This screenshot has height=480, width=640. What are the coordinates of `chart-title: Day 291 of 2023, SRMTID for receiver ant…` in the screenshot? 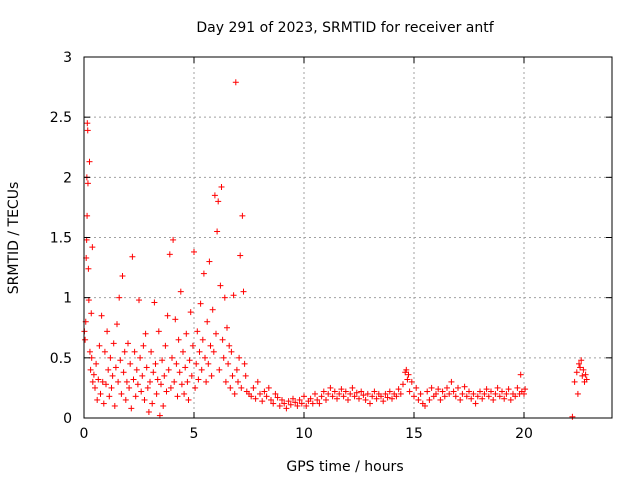 It's located at (345, 28).